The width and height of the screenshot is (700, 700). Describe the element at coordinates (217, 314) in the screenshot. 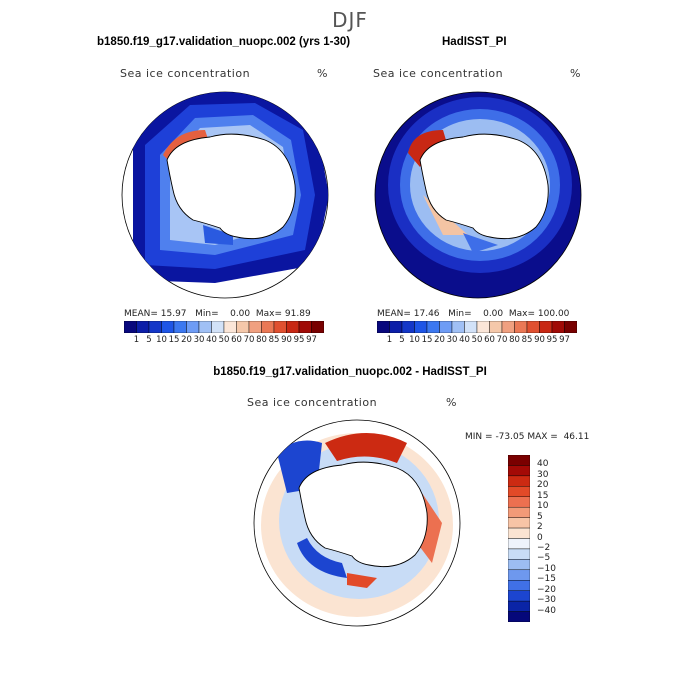

I see `panel1-stats: MEAN= 15.97 Min= 0.00 Max= 91.89` at that location.